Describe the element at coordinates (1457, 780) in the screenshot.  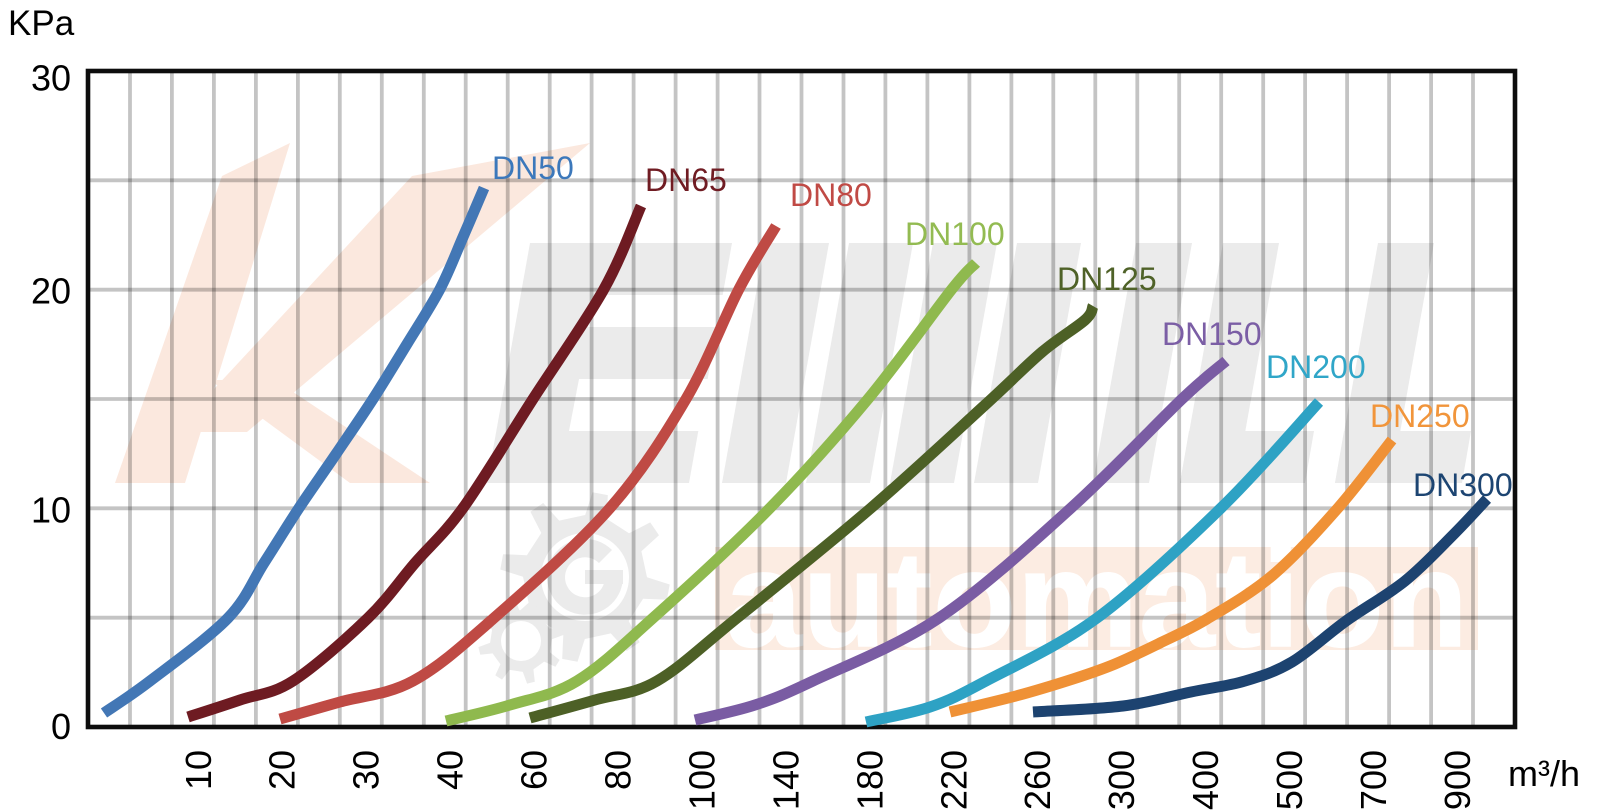
I see `svg-text: 900` at that location.